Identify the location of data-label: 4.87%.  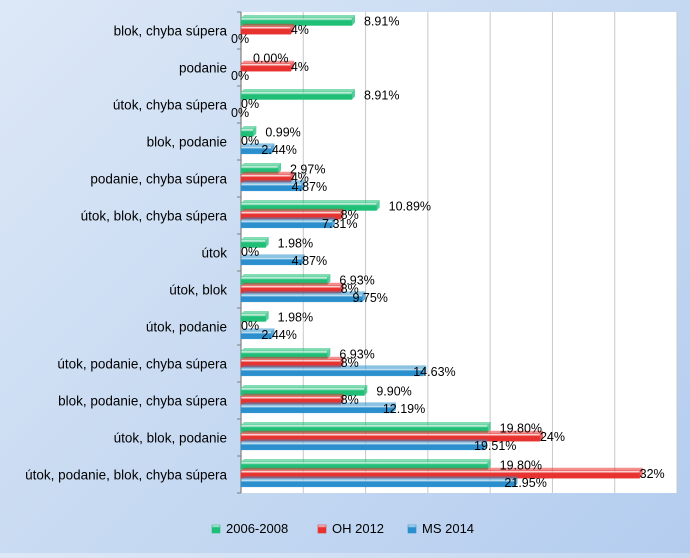
(309, 187).